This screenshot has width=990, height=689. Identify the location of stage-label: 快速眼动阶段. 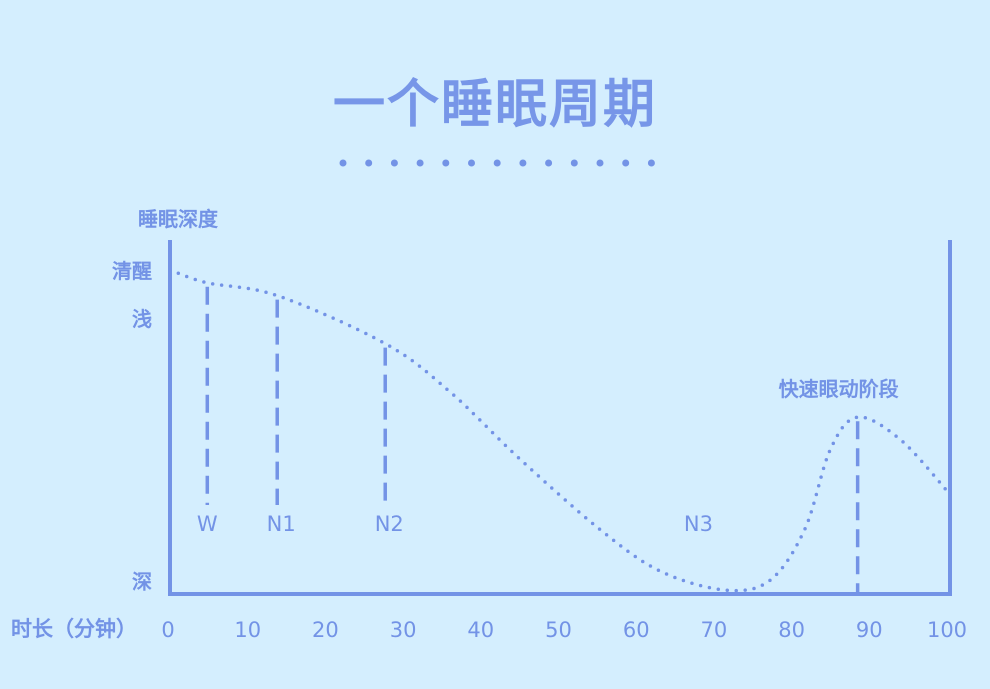
(839, 389).